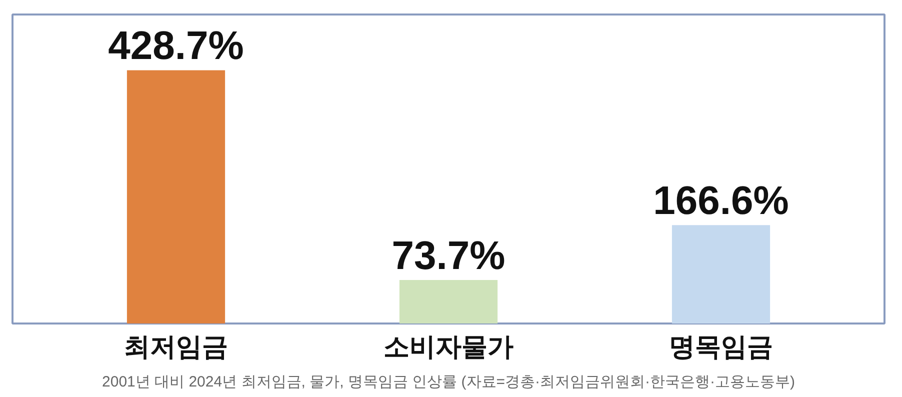  I want to click on x-tick-label: 최저임금, so click(176, 347).